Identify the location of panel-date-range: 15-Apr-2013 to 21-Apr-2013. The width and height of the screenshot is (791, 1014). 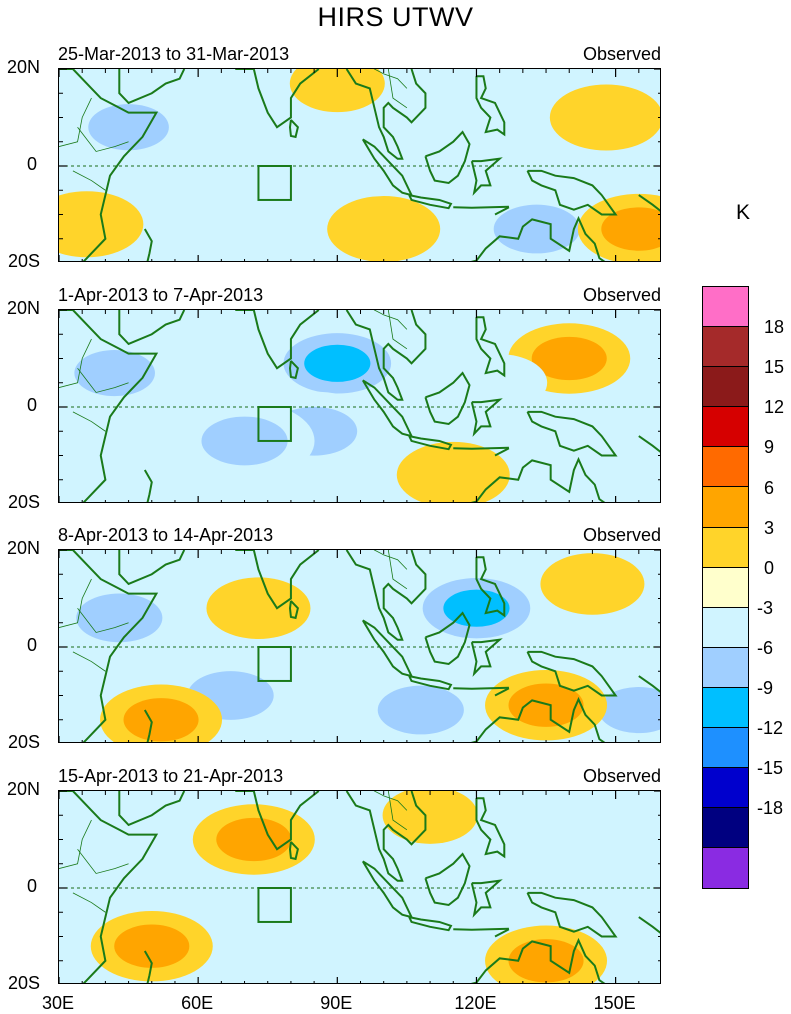
(171, 776).